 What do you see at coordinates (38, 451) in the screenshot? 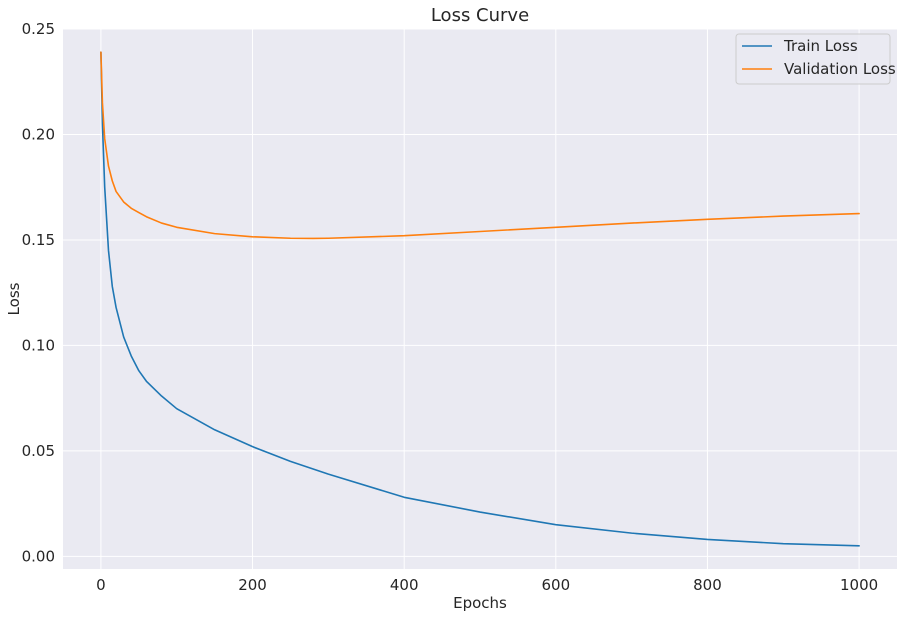
I see `y-tick-label: 0.05` at bounding box center [38, 451].